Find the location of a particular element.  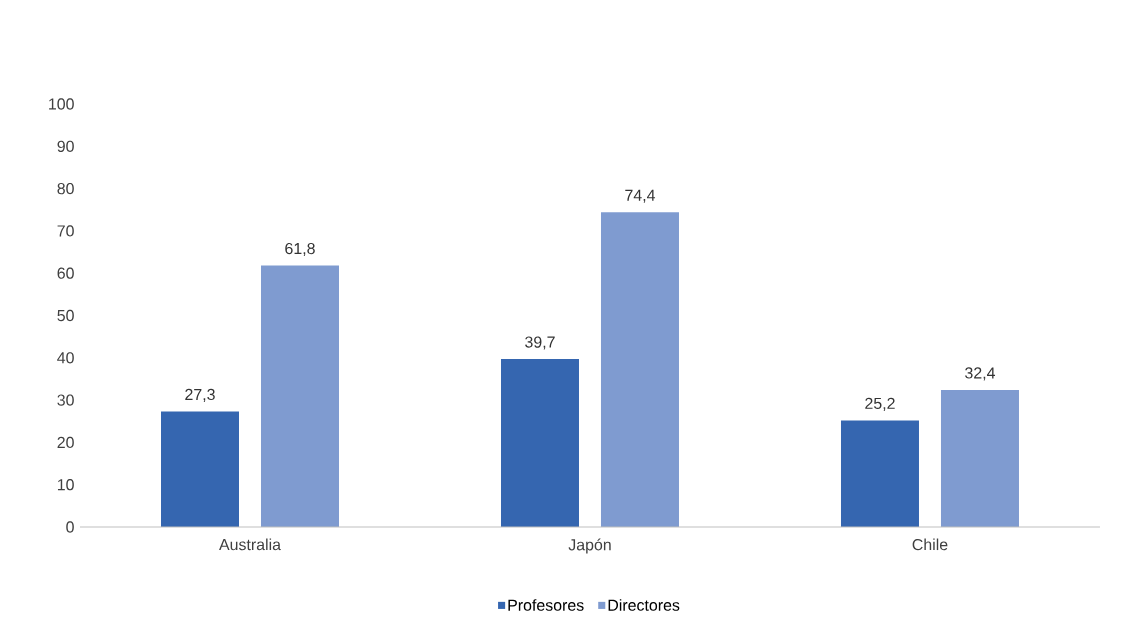

x-tick-label: Australia is located at coordinates (250, 544).